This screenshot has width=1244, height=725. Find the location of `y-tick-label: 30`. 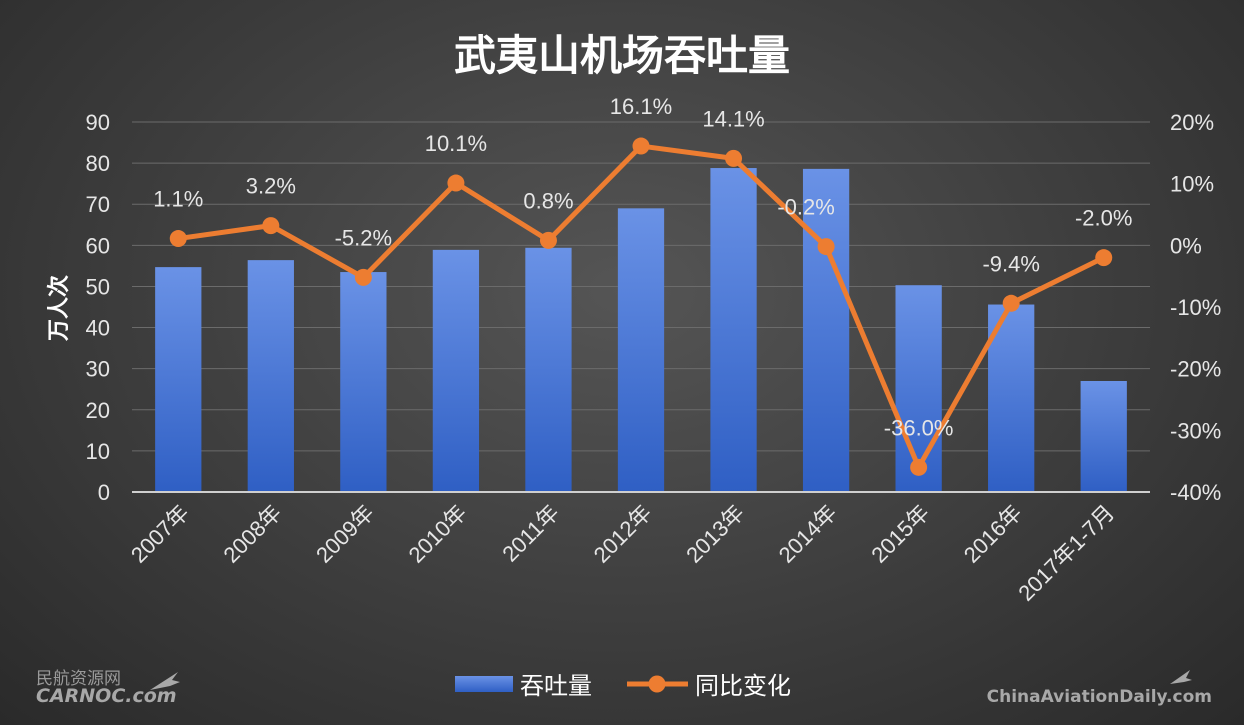

y-tick-label: 30 is located at coordinates (98, 369).